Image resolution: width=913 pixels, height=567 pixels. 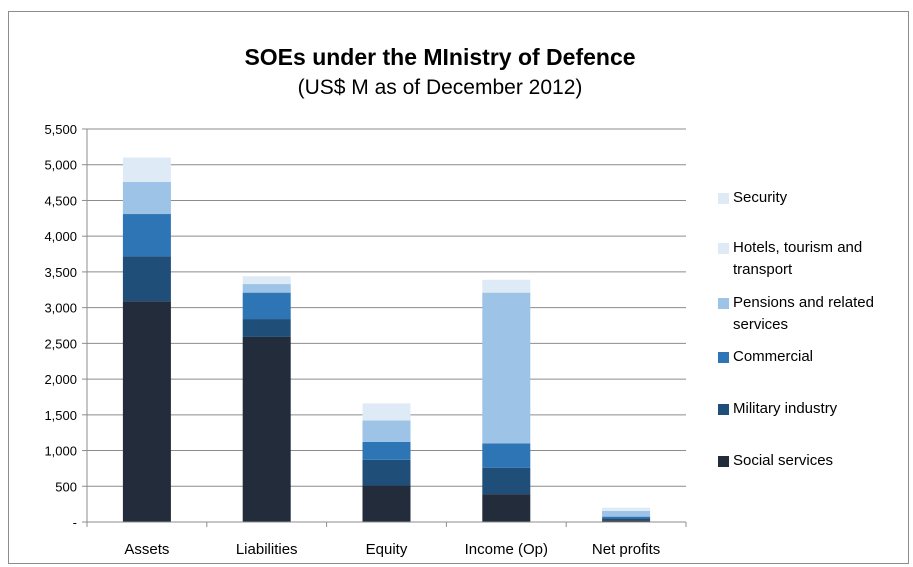 I want to click on x-tick-label: Net profits, so click(x=626, y=549).